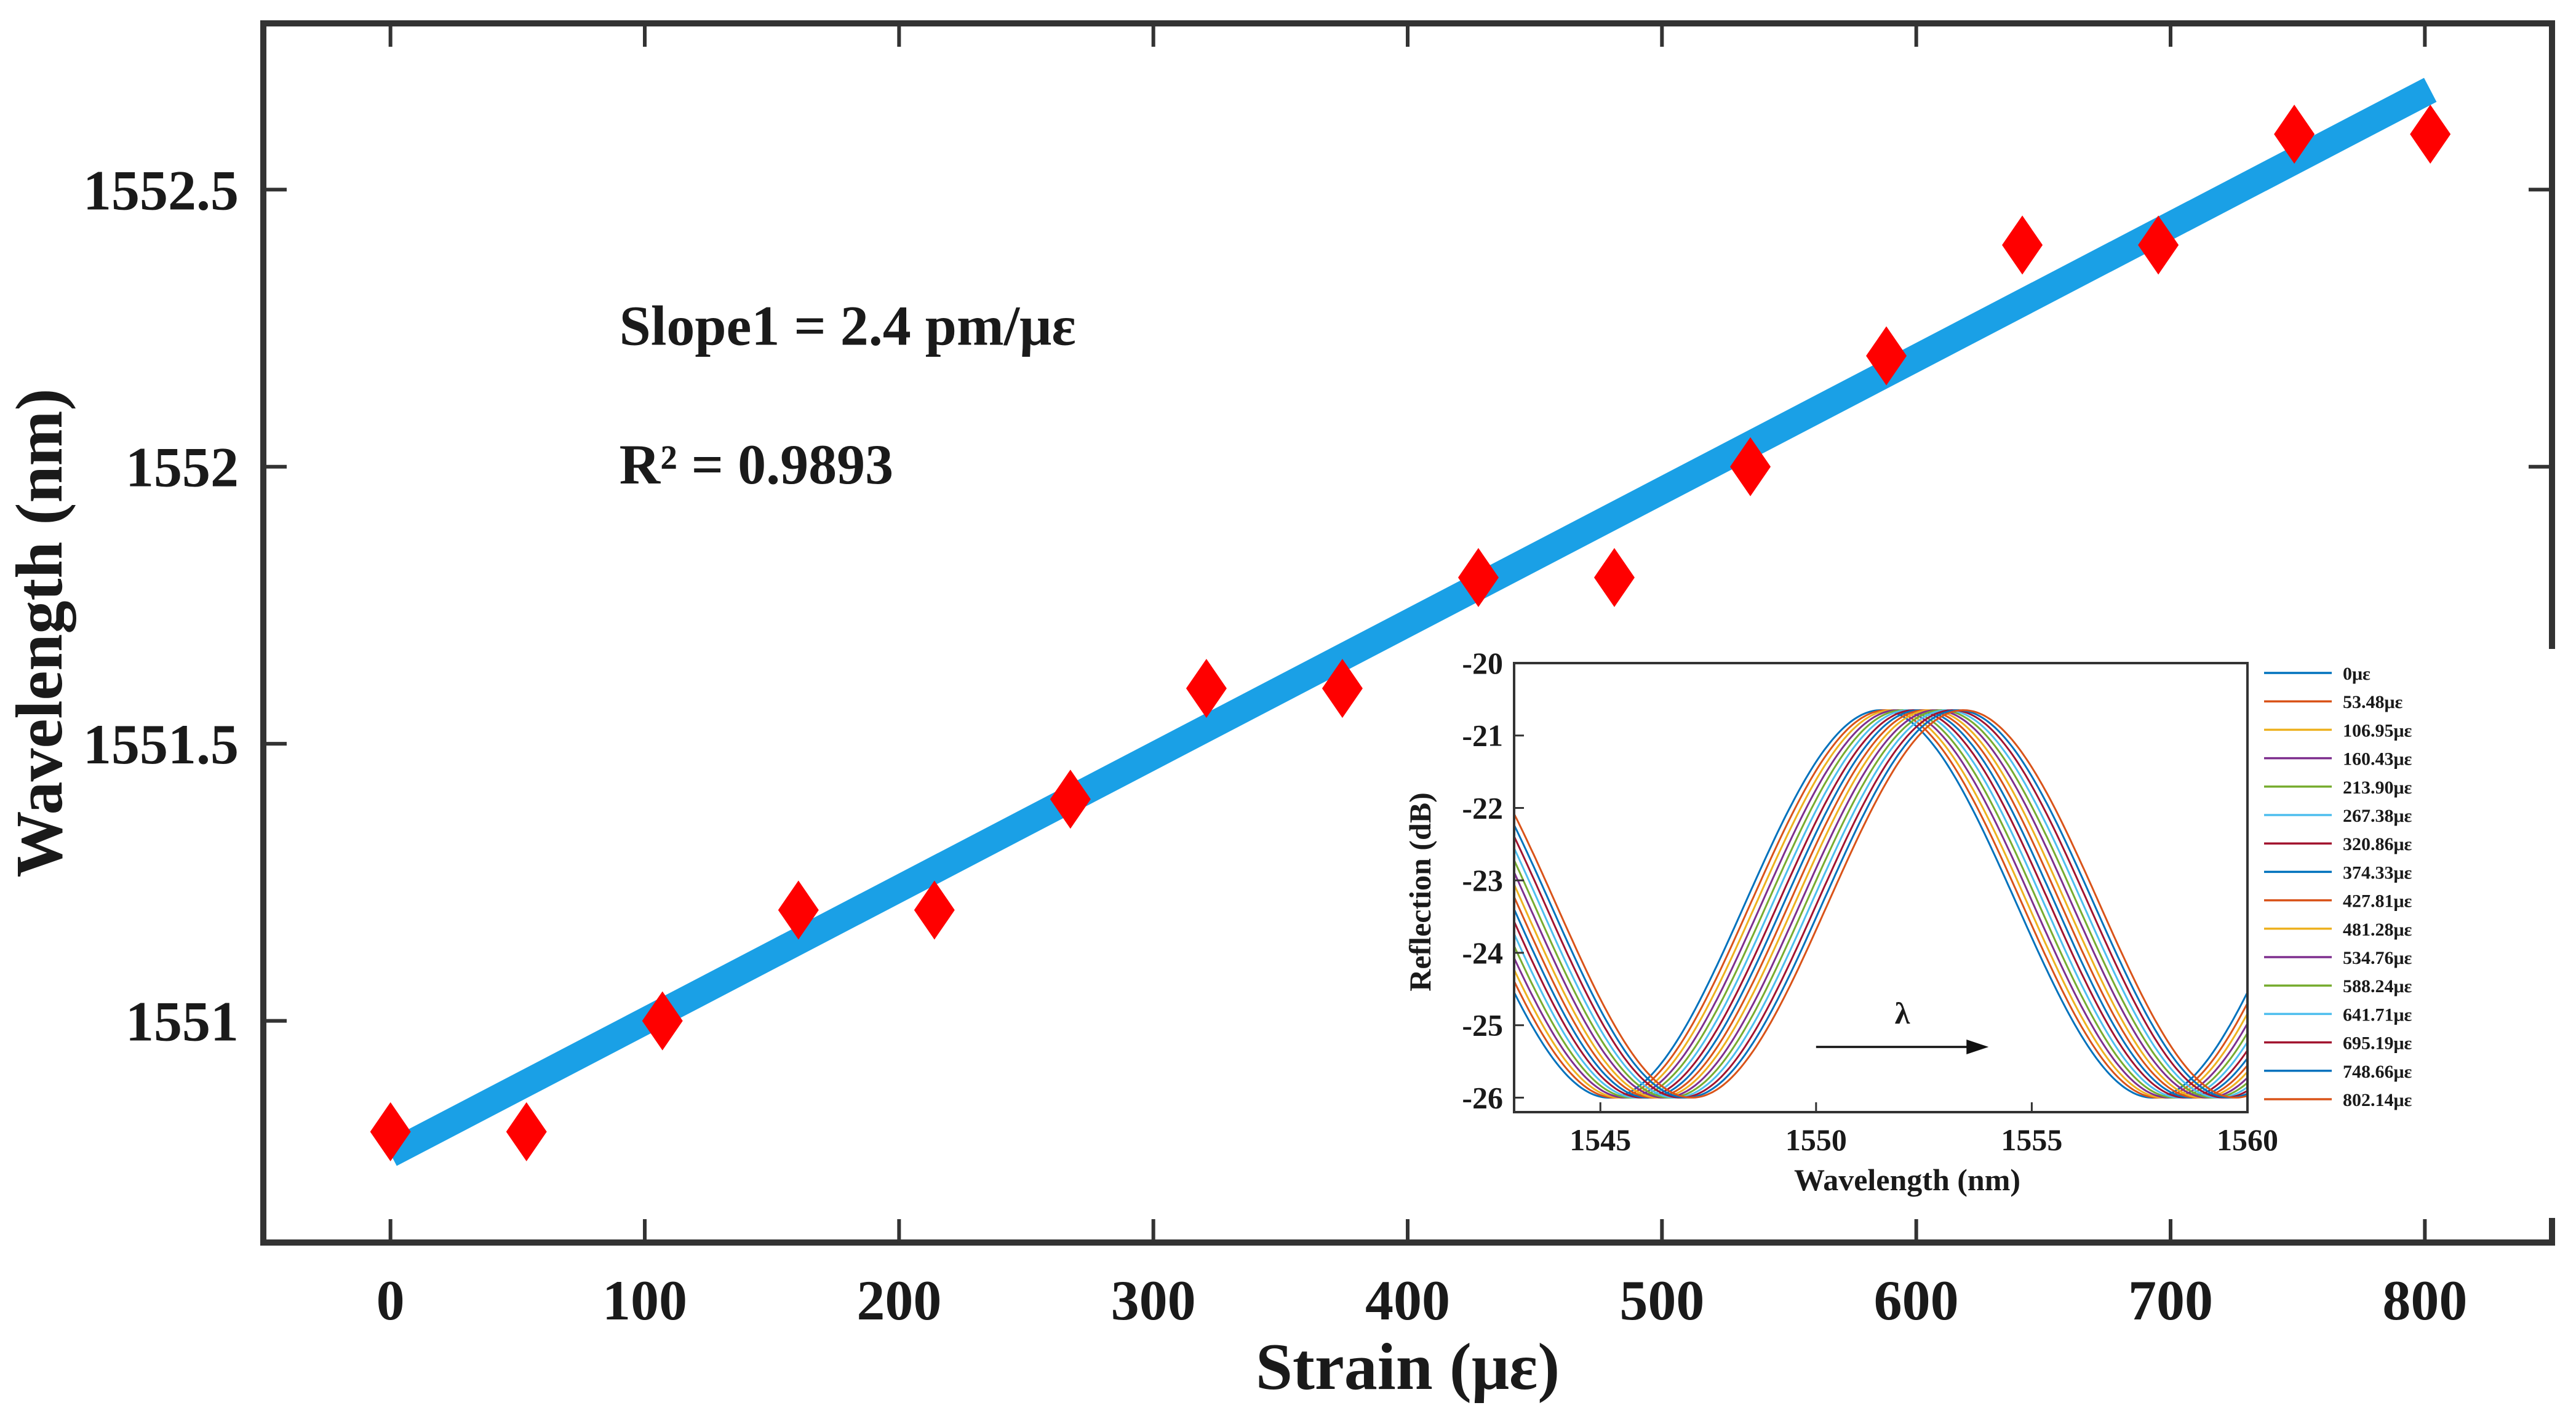 This screenshot has width=2576, height=1416. I want to click on legend-label: 427.81με, so click(2377, 901).